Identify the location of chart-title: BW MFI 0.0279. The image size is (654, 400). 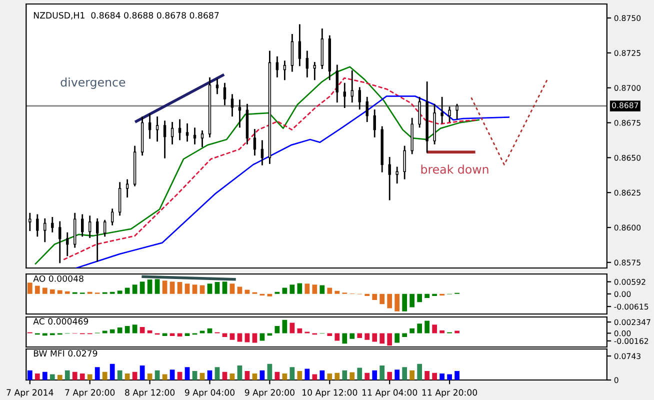
(66, 353).